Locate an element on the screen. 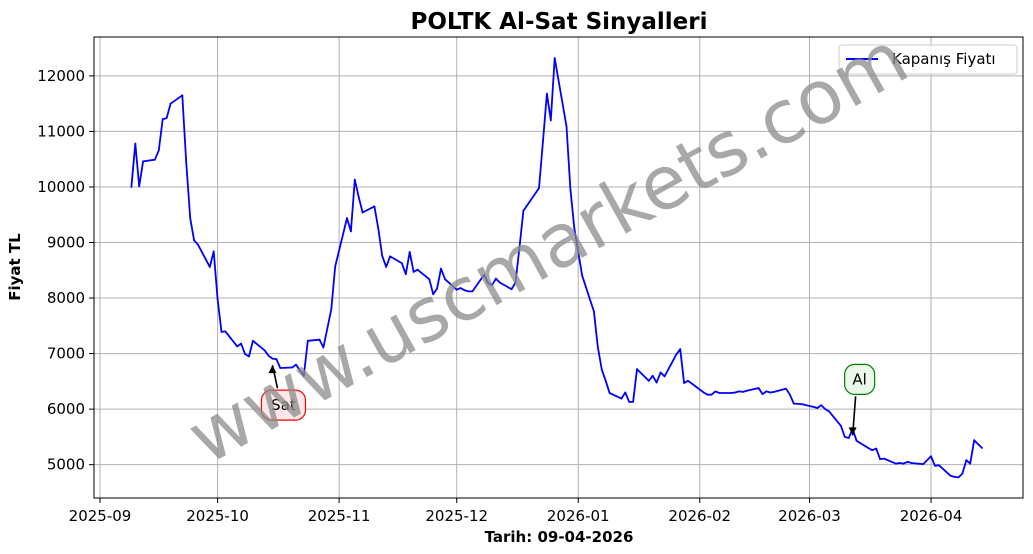 The width and height of the screenshot is (1033, 554). x-axis-title: Tarih: 09-04-2026 is located at coordinates (559, 537).